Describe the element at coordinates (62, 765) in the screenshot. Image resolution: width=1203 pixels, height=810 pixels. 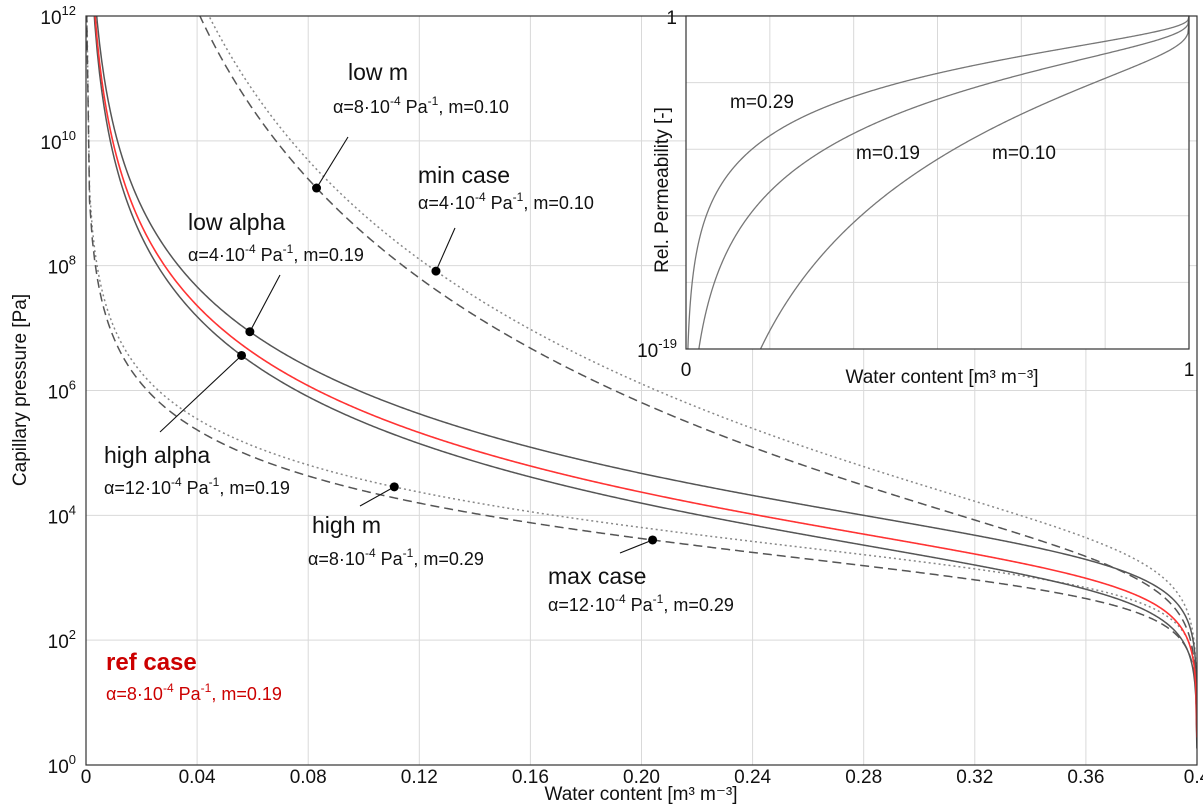
I see `y-tick-label: 10⁰` at that location.